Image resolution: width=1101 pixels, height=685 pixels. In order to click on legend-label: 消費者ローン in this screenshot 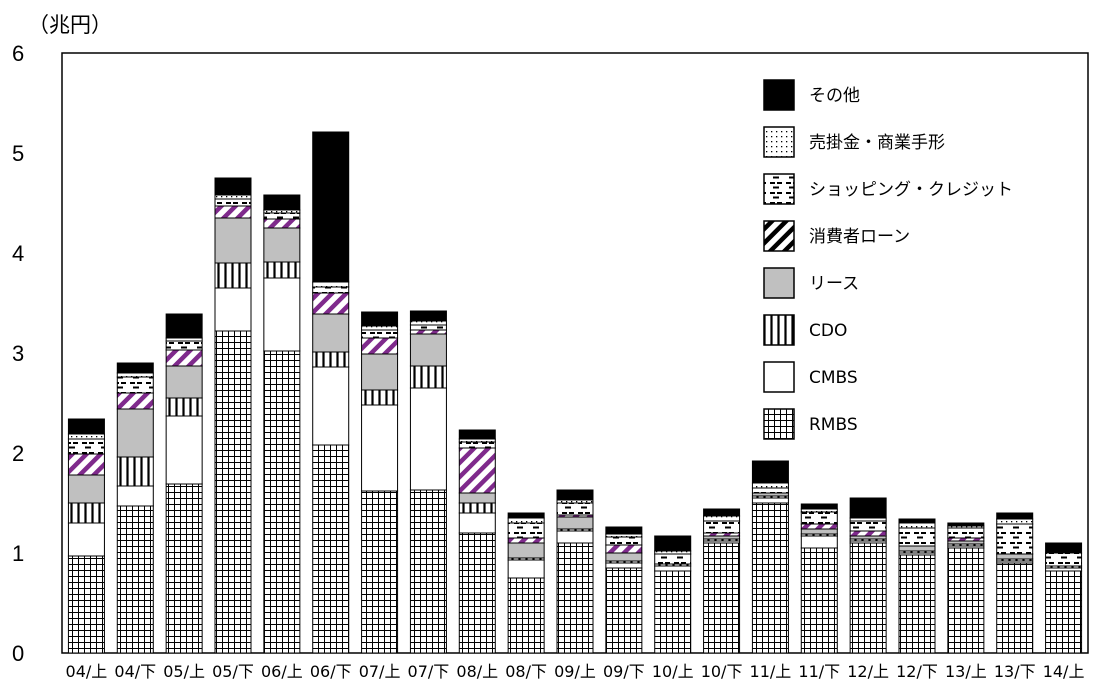, I will do `click(859, 237)`.